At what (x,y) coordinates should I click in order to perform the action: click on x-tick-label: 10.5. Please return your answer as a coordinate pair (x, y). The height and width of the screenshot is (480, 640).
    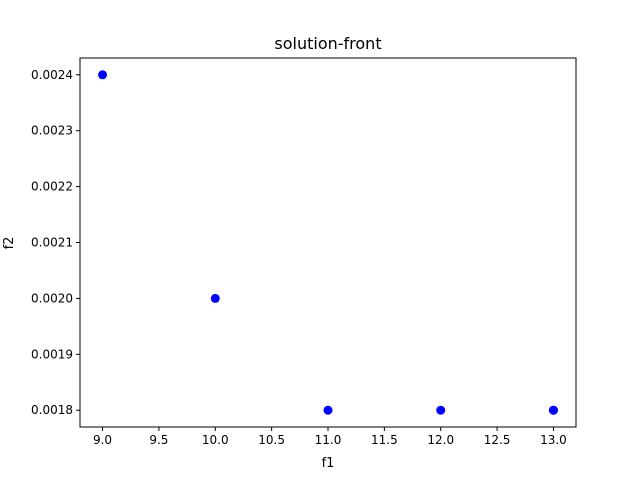
    Looking at the image, I should click on (271, 440).